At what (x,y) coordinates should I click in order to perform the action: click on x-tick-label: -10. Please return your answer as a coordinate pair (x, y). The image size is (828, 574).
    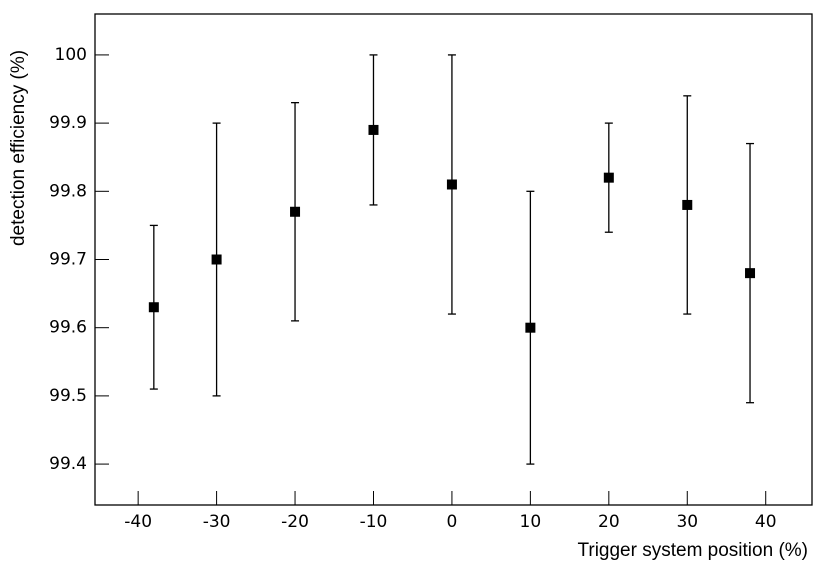
    Looking at the image, I should click on (374, 522).